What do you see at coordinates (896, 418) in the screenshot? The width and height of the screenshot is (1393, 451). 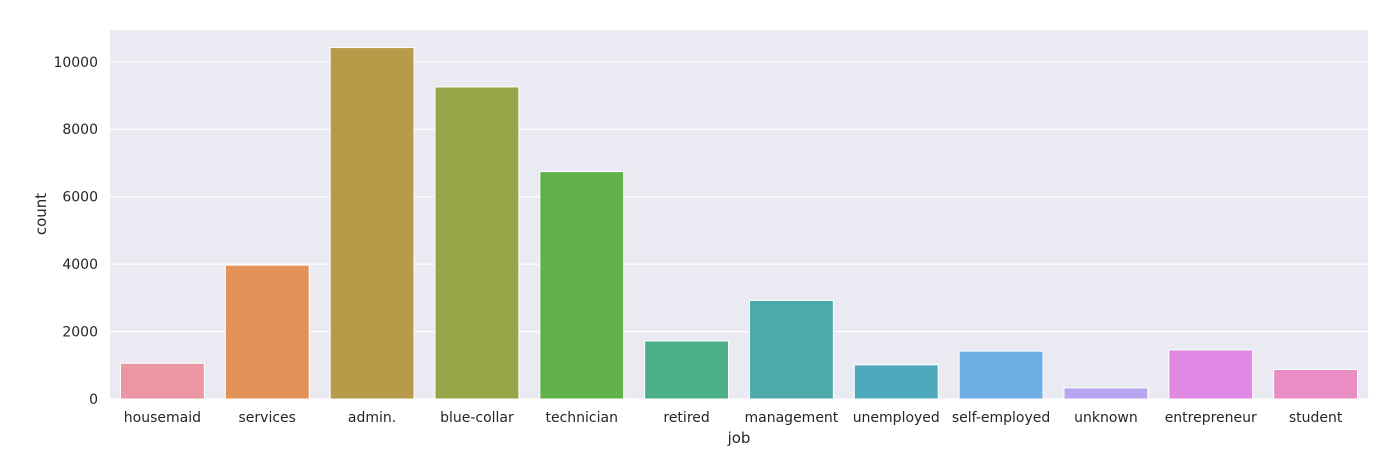 I see `x-tick-label: unemployed` at bounding box center [896, 418].